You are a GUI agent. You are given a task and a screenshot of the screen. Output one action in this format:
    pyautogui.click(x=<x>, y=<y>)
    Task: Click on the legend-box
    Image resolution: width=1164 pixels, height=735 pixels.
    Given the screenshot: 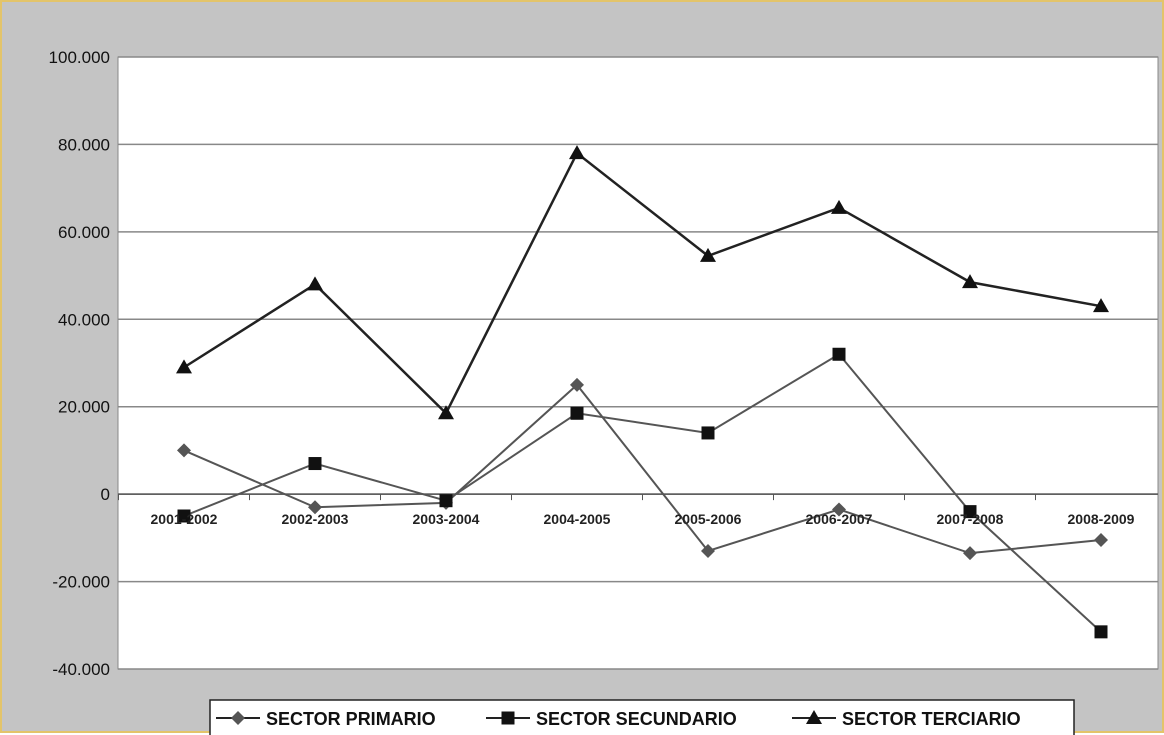 What is the action you would take?
    pyautogui.click(x=642, y=717)
    